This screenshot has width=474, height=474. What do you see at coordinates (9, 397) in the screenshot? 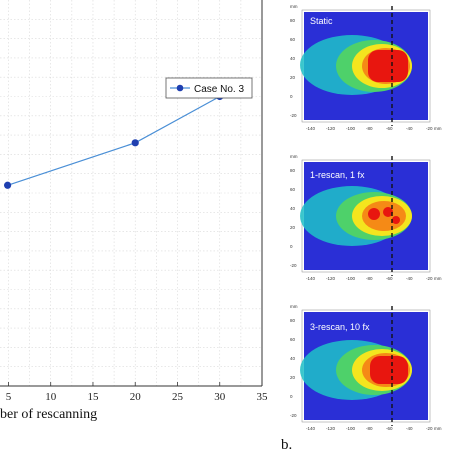
I see `x-tick-label: 5` at bounding box center [9, 397].